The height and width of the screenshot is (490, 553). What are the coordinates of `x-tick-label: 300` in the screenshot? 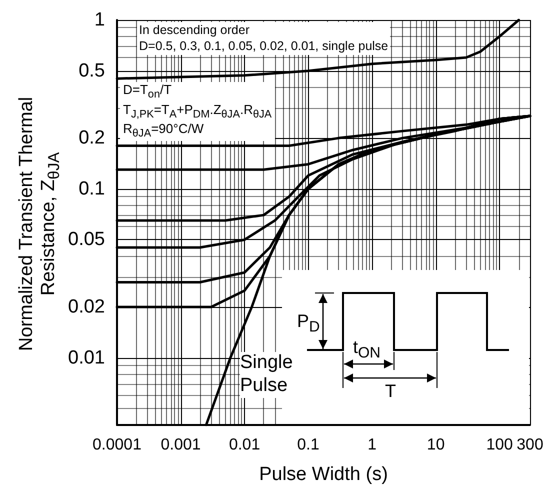 It's located at (530, 445).